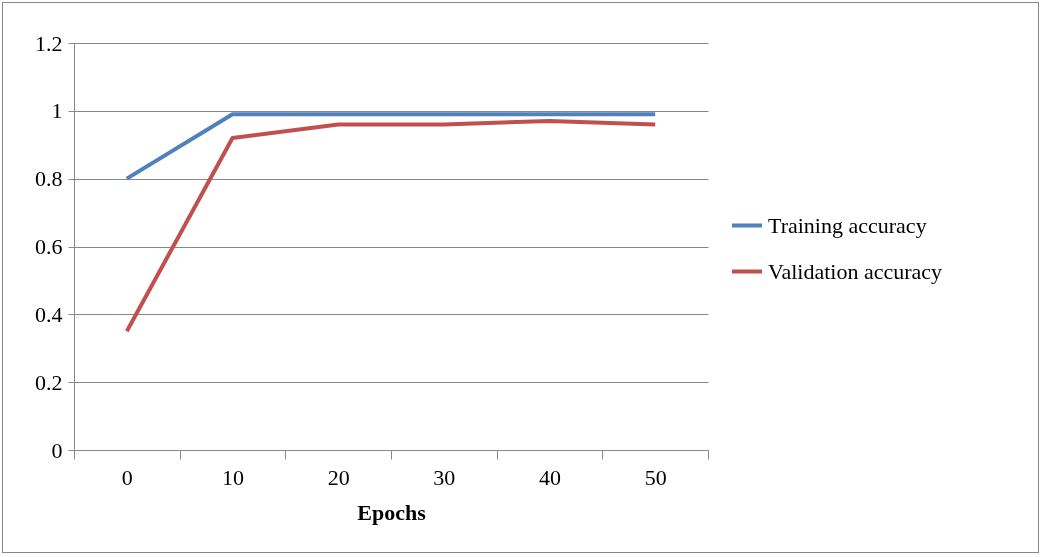  What do you see at coordinates (550, 477) in the screenshot?
I see `x-tick-label: 40` at bounding box center [550, 477].